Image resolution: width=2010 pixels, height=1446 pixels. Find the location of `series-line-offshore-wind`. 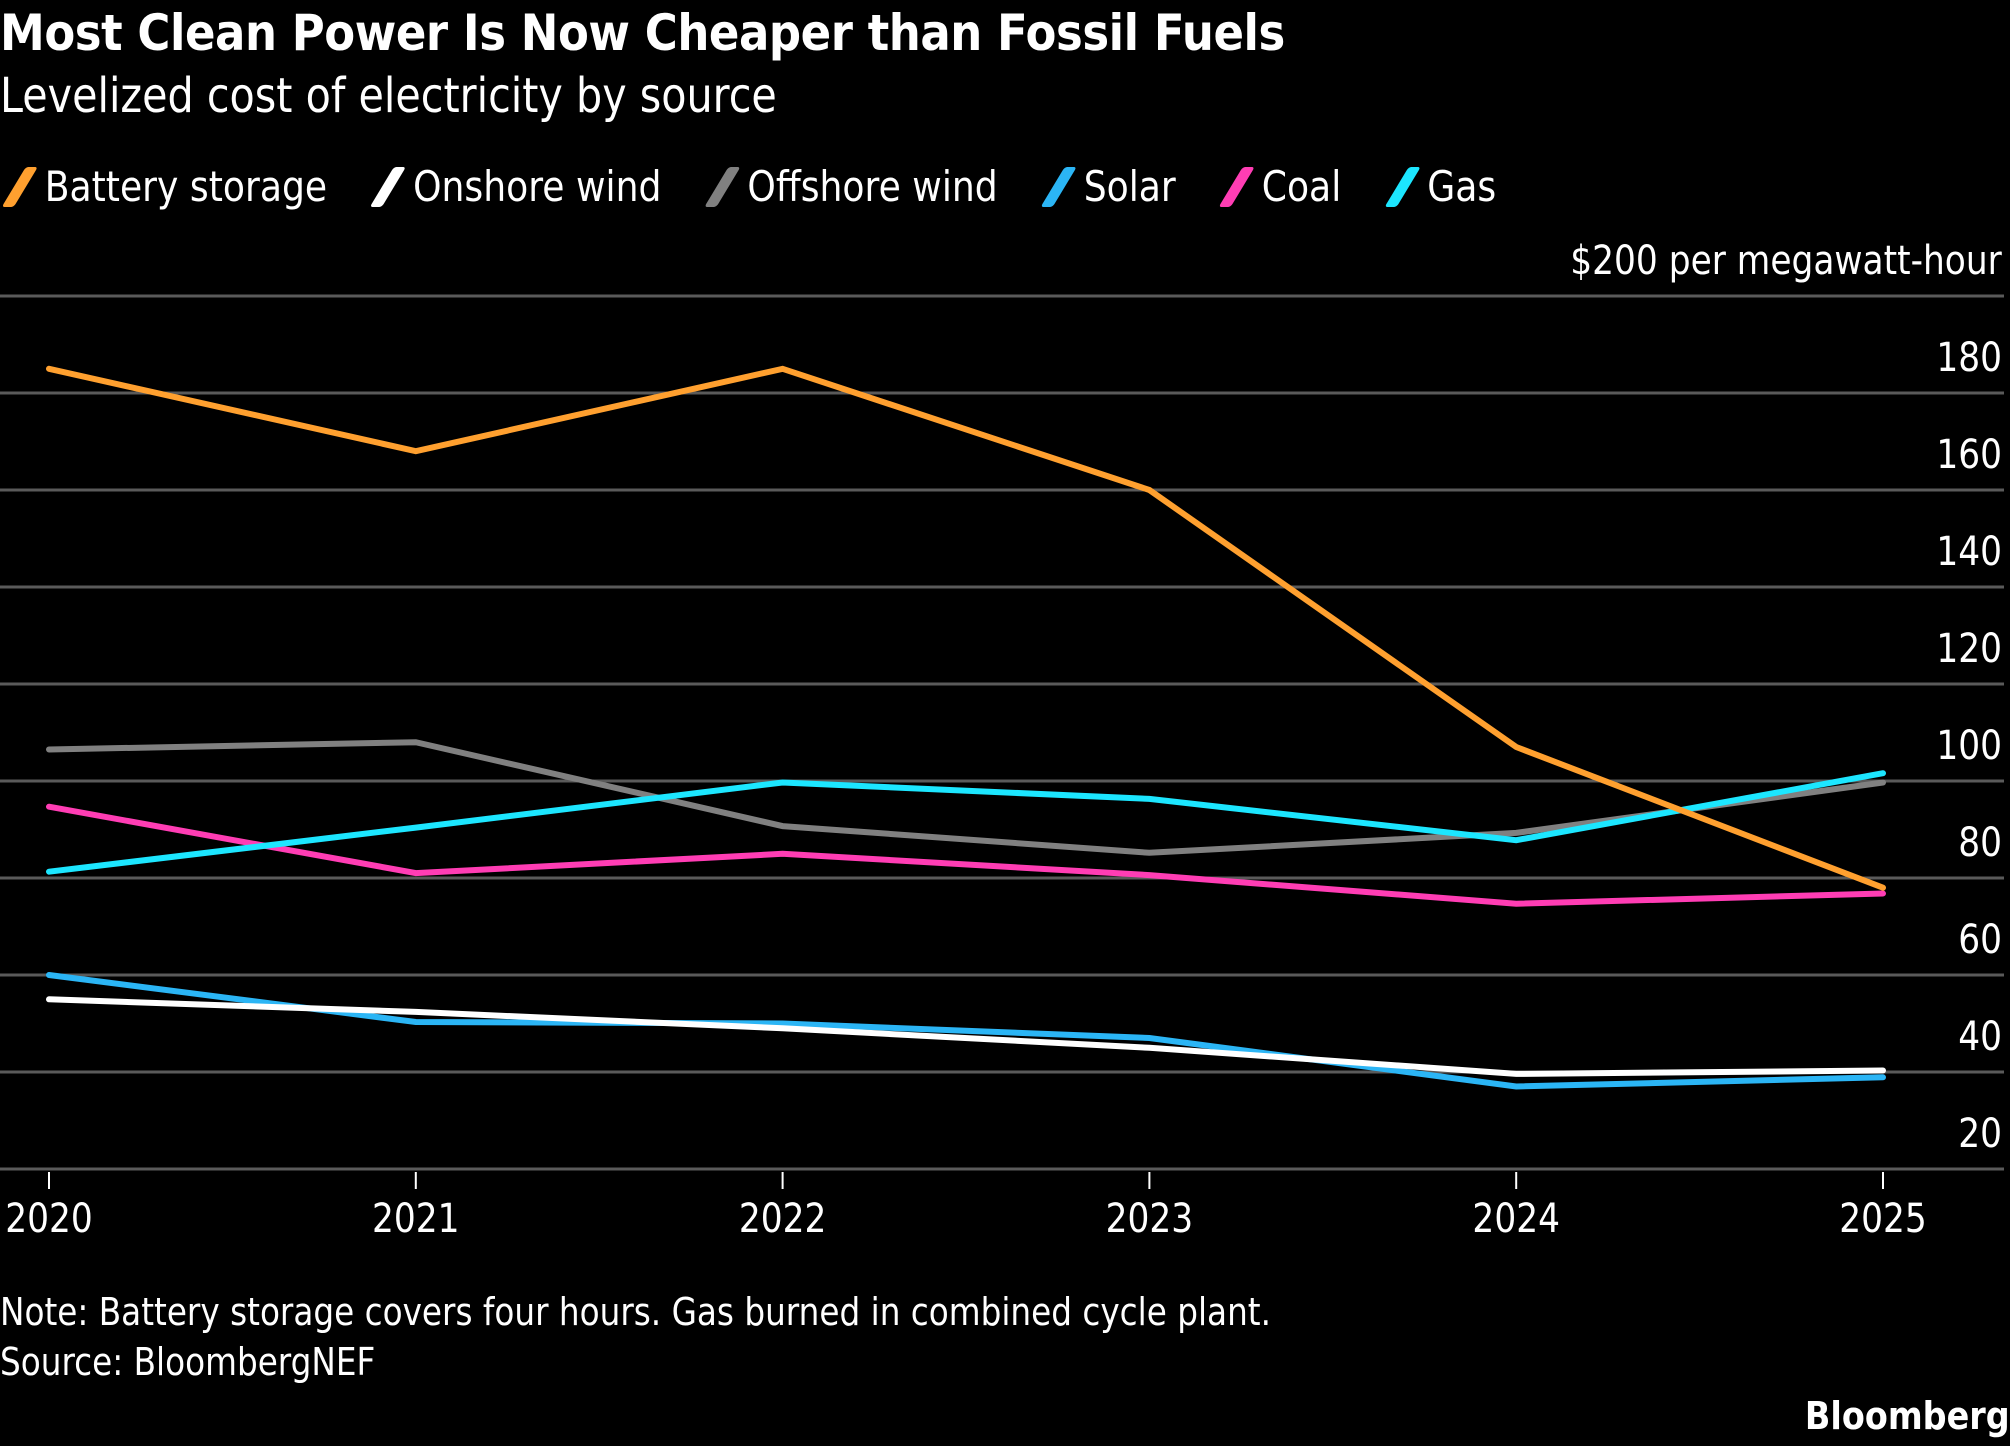

series-line-offshore-wind is located at coordinates (966, 797).